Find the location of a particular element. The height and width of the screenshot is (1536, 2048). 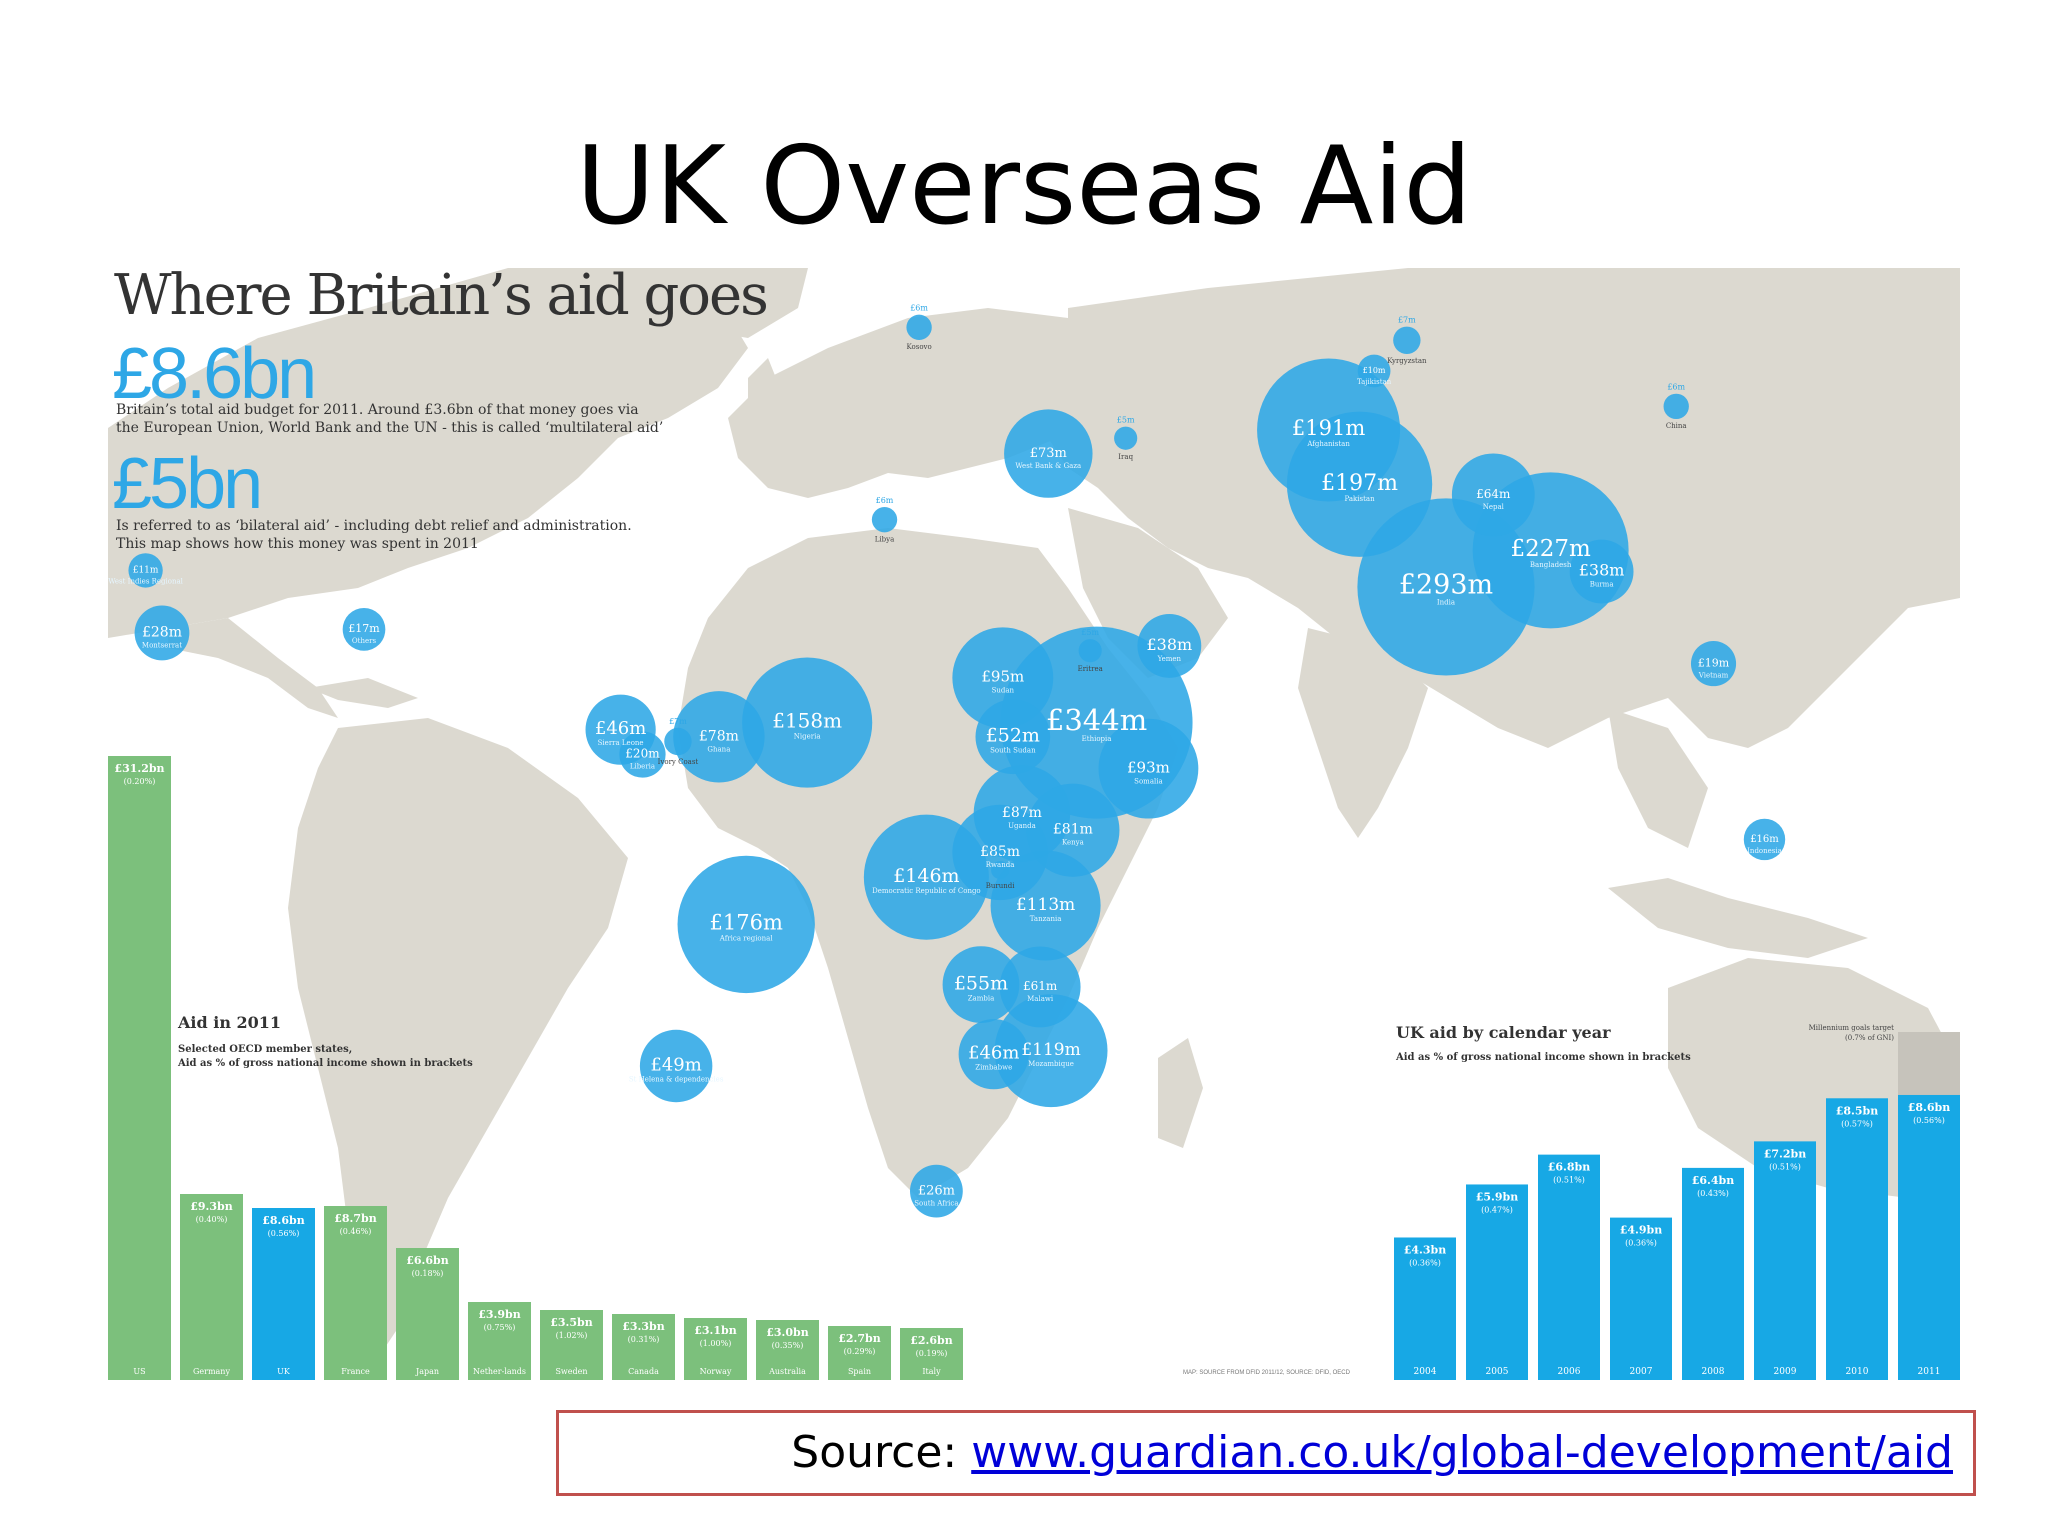

bubble-country-label: Sudan is located at coordinates (1003, 691).